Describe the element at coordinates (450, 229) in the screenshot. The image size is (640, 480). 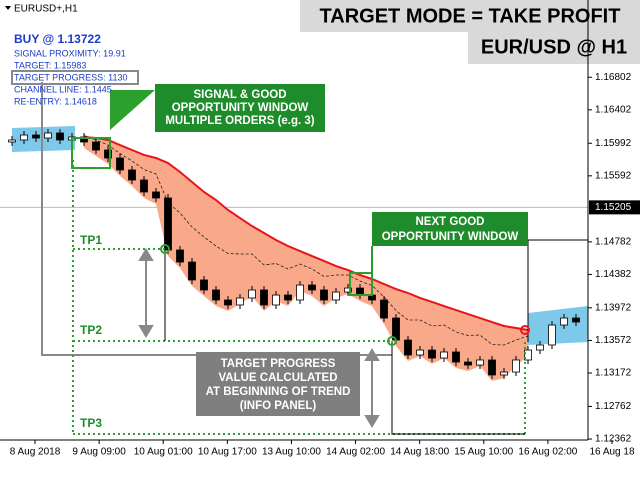
I see `next-callout` at that location.